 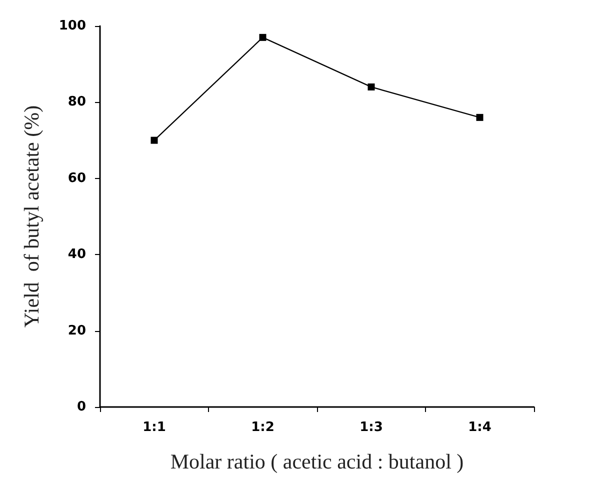 I want to click on y-tick-label: 100, so click(x=72, y=26).